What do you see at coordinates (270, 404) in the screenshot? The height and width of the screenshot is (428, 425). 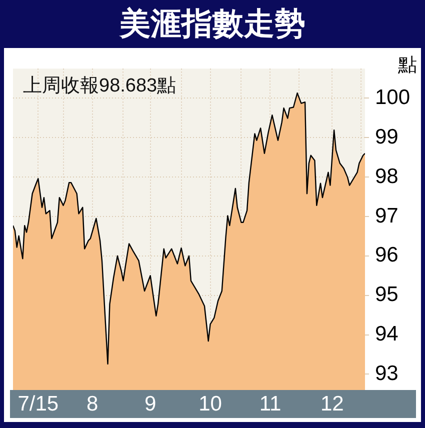 I see `x-tick-label: 11` at bounding box center [270, 404].